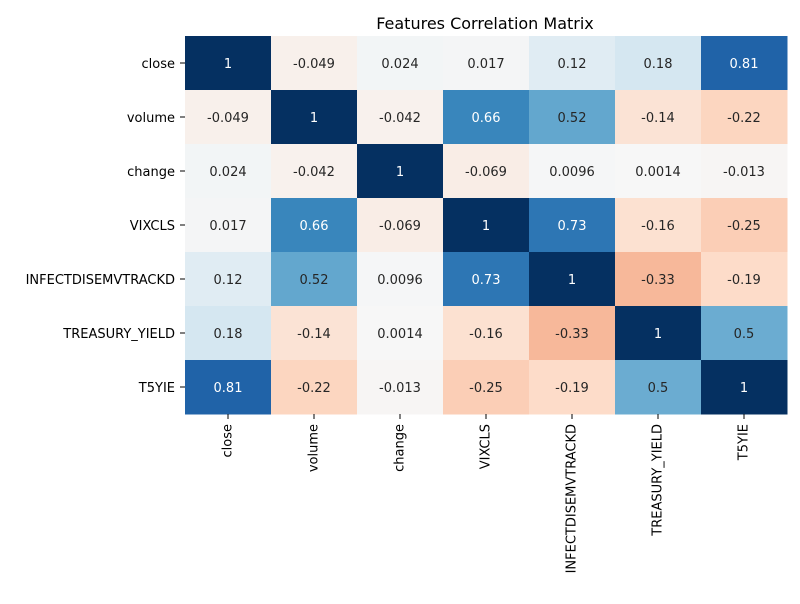  I want to click on cell-value-label: -0.25, so click(744, 226).